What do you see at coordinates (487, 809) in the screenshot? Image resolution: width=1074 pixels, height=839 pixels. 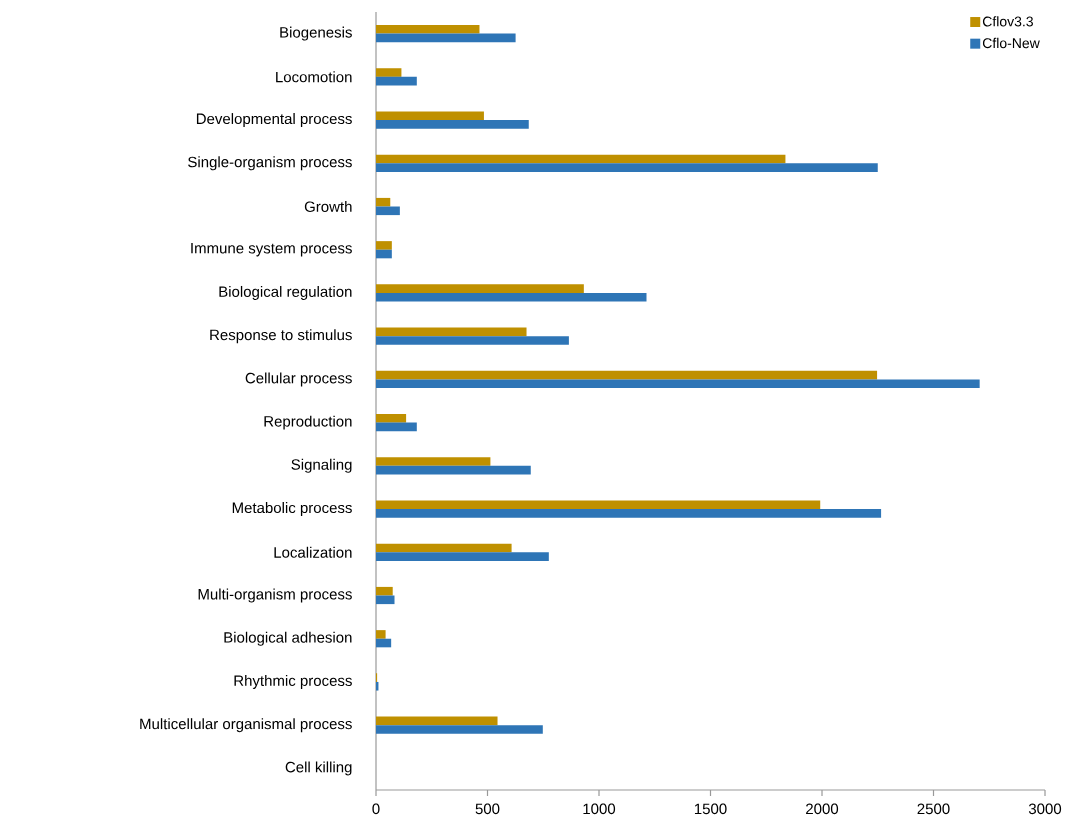 I see `x-tick-label: 500` at bounding box center [487, 809].